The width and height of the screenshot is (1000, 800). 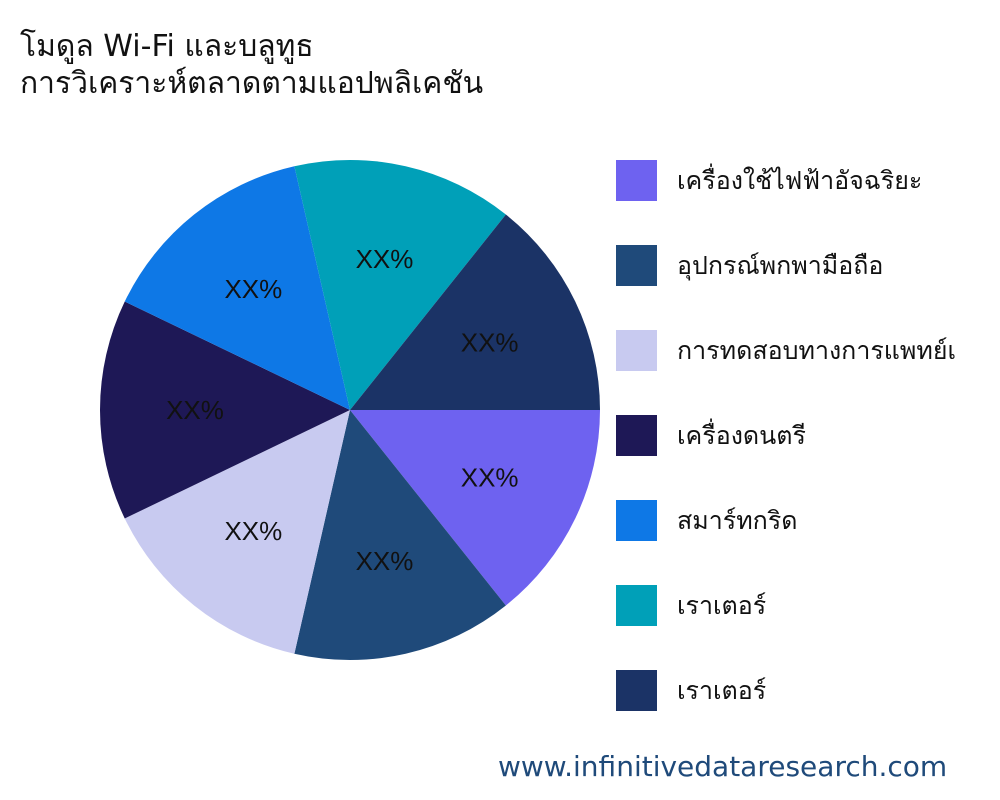 I want to click on watermark: www.infinitivedataresearch.com, so click(x=723, y=766).